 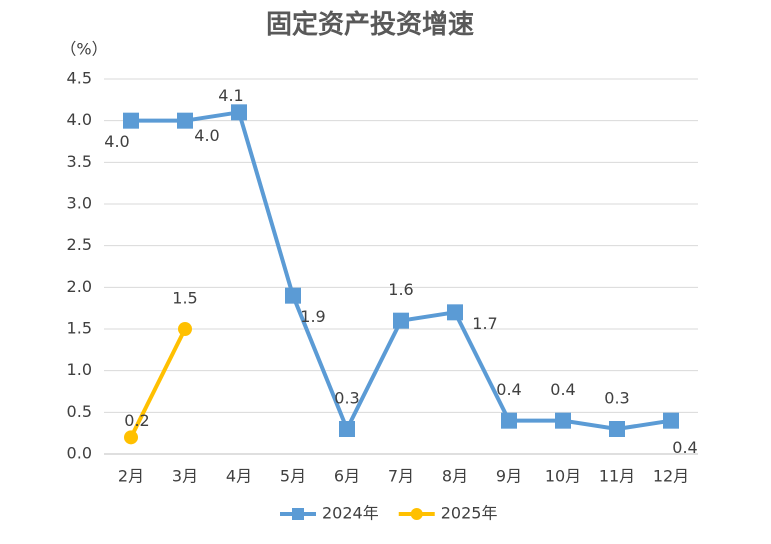 What do you see at coordinates (79, 244) in the screenshot?
I see `y-tick-label: 2.5` at bounding box center [79, 244].